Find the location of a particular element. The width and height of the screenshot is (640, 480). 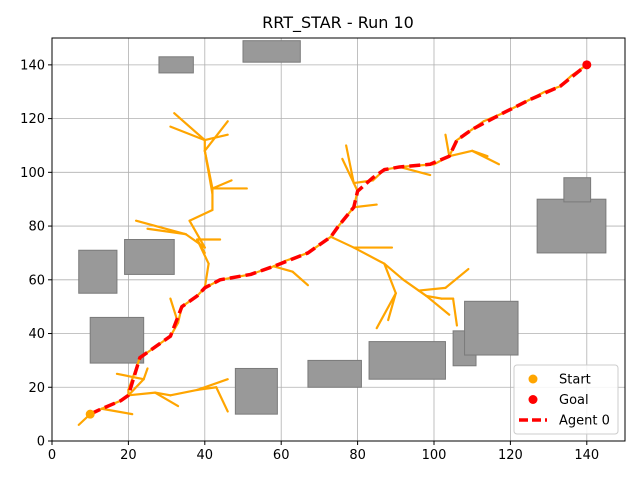

legend-label: Agent 0 is located at coordinates (584, 421).